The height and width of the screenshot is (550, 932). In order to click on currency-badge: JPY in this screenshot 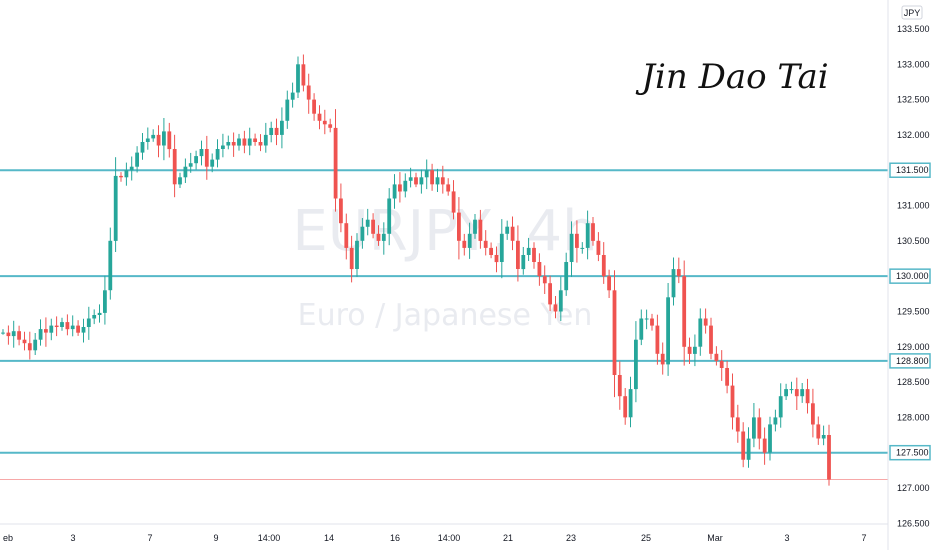, I will do `click(912, 12)`.